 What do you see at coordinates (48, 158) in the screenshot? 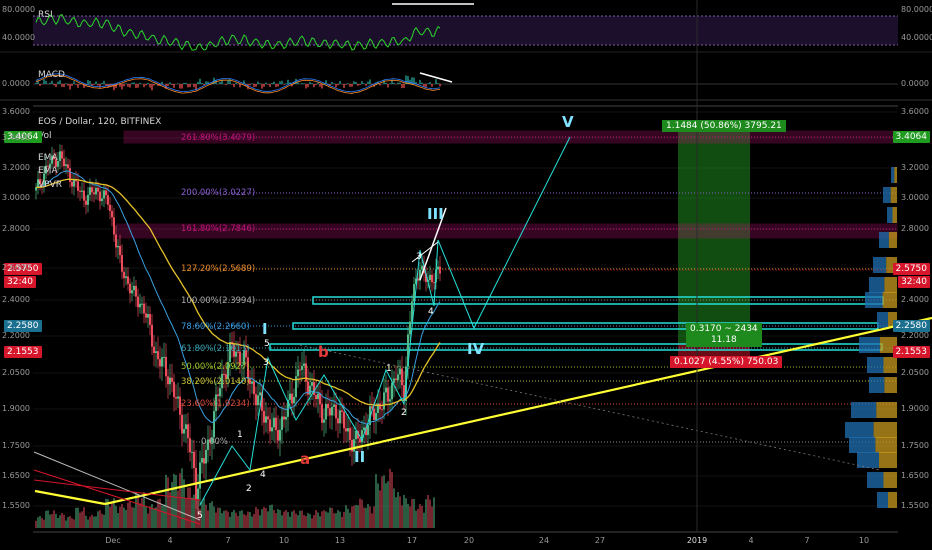
I see `indicator-ema-1: EMA` at bounding box center [48, 158].